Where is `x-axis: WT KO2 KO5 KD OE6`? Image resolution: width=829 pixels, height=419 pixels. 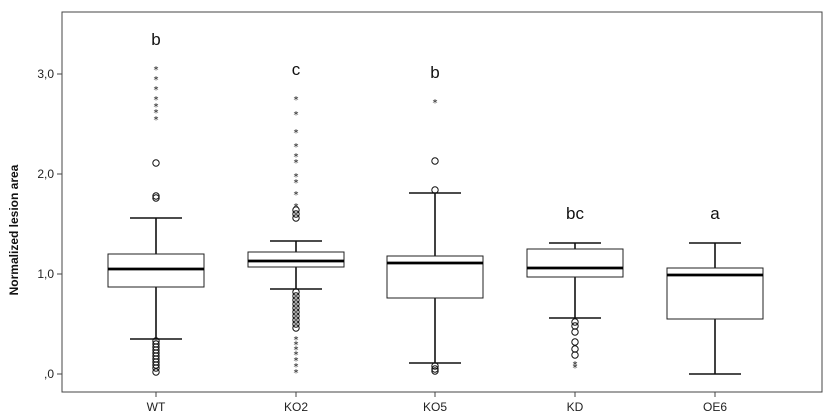
x-axis: WT KO2 KO5 KD OE6 is located at coordinates (437, 403).